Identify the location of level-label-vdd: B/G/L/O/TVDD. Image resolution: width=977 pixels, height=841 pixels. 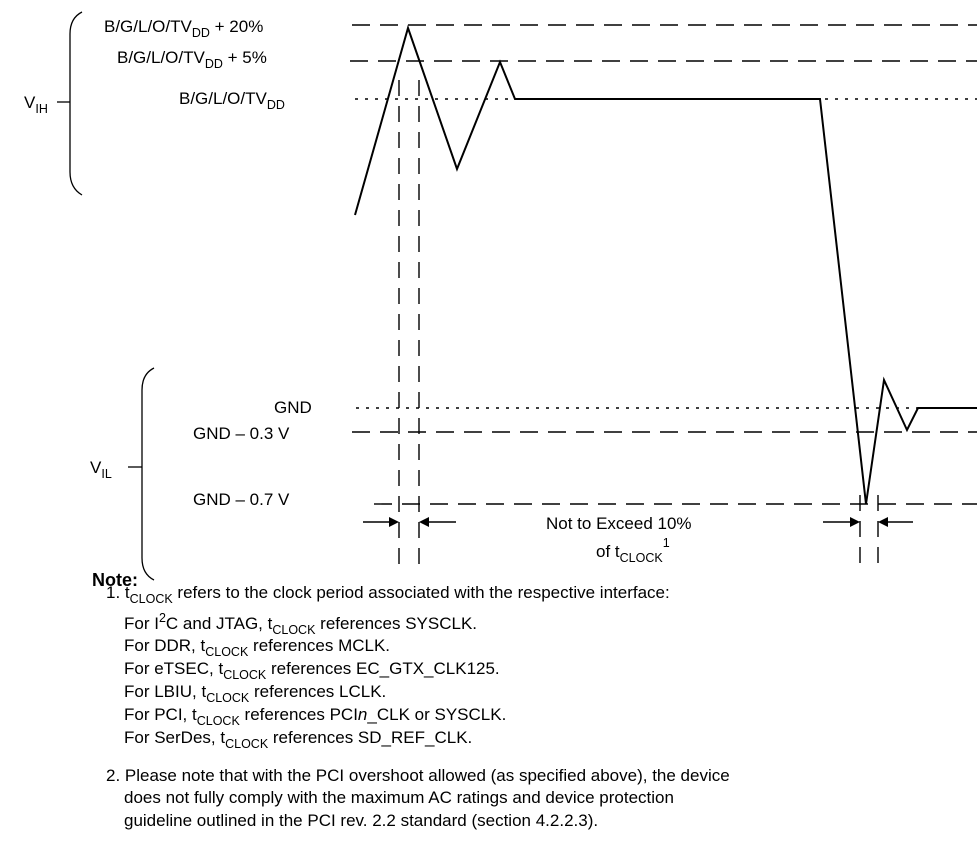
(232, 100).